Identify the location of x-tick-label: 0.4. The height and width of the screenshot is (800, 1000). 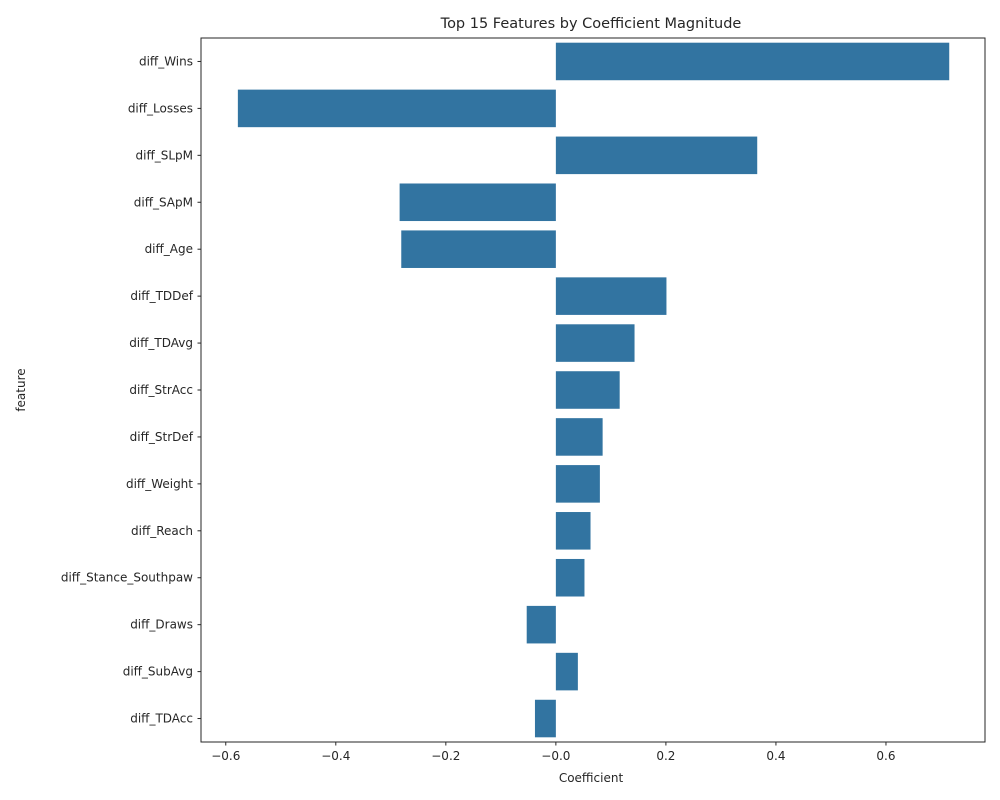
(775, 756).